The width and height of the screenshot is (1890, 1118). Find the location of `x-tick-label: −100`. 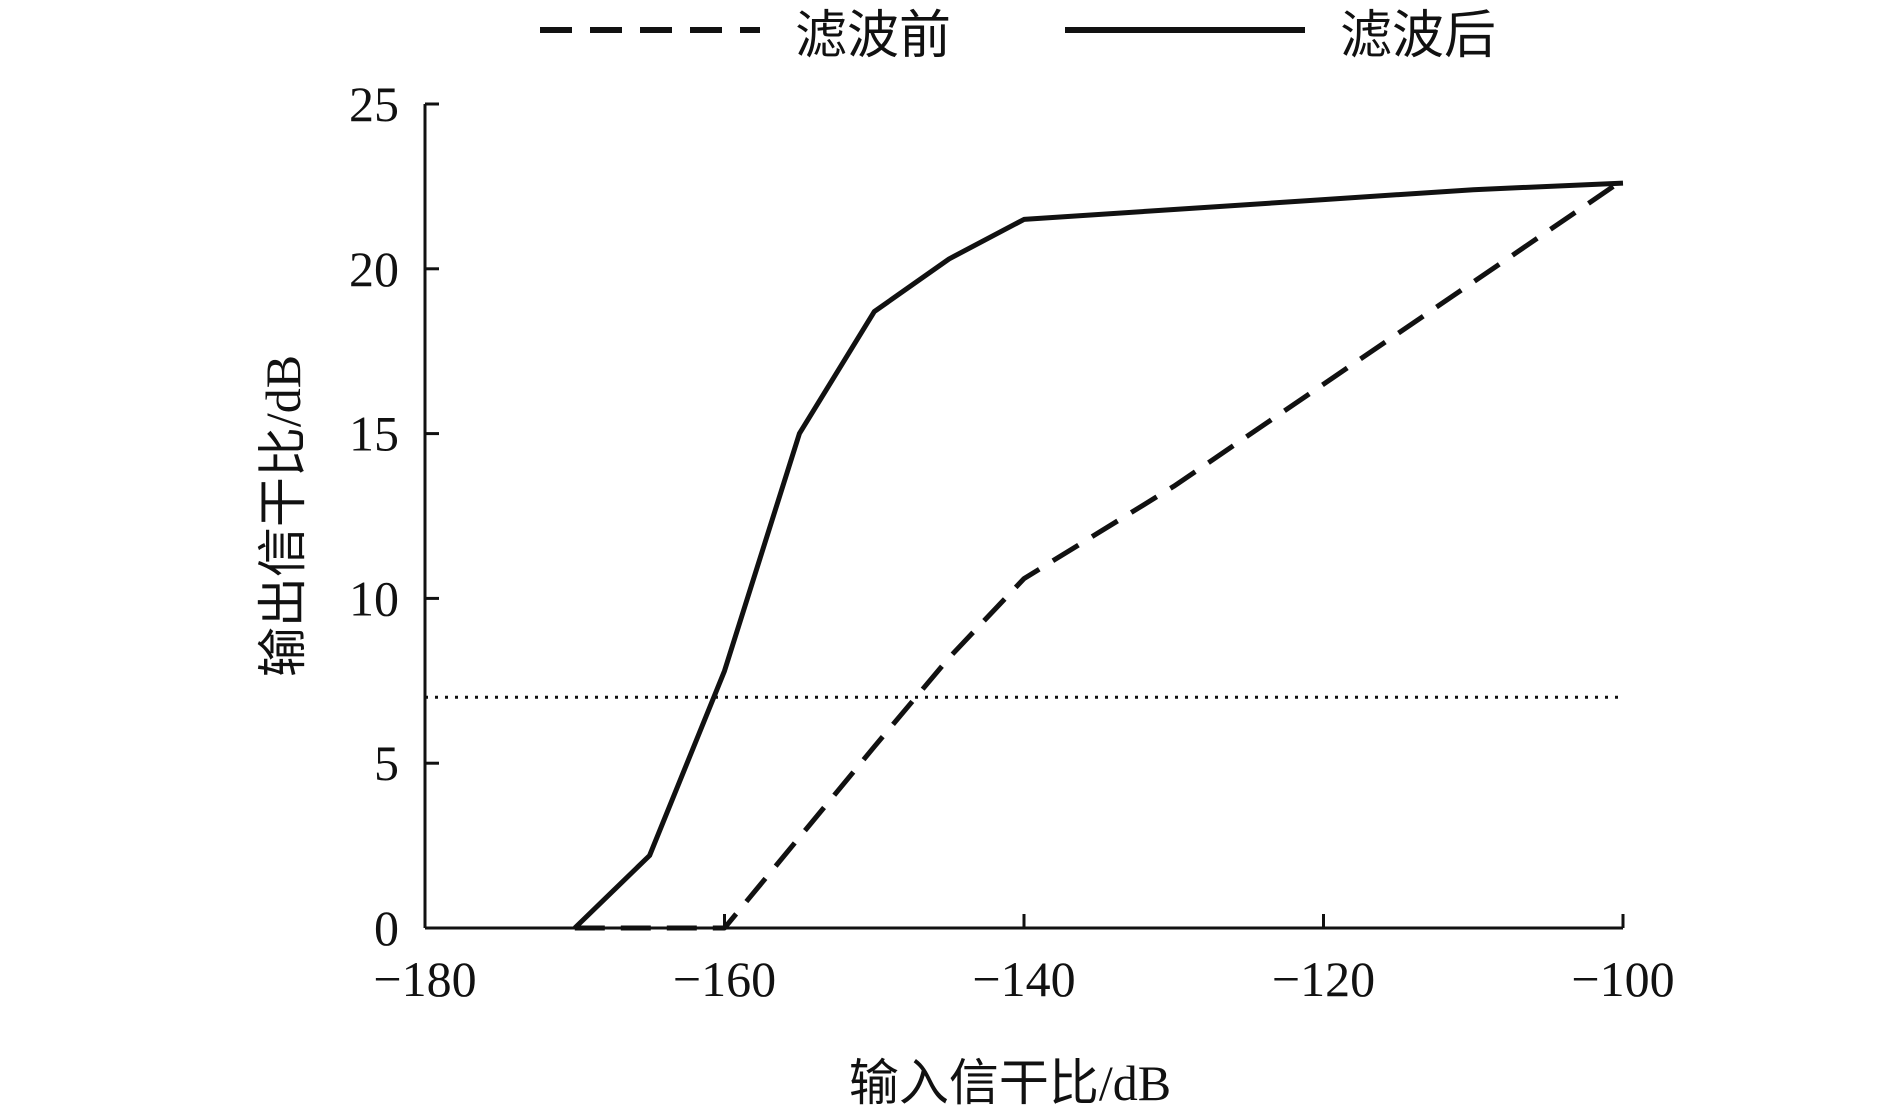

x-tick-label: −100 is located at coordinates (1622, 979).